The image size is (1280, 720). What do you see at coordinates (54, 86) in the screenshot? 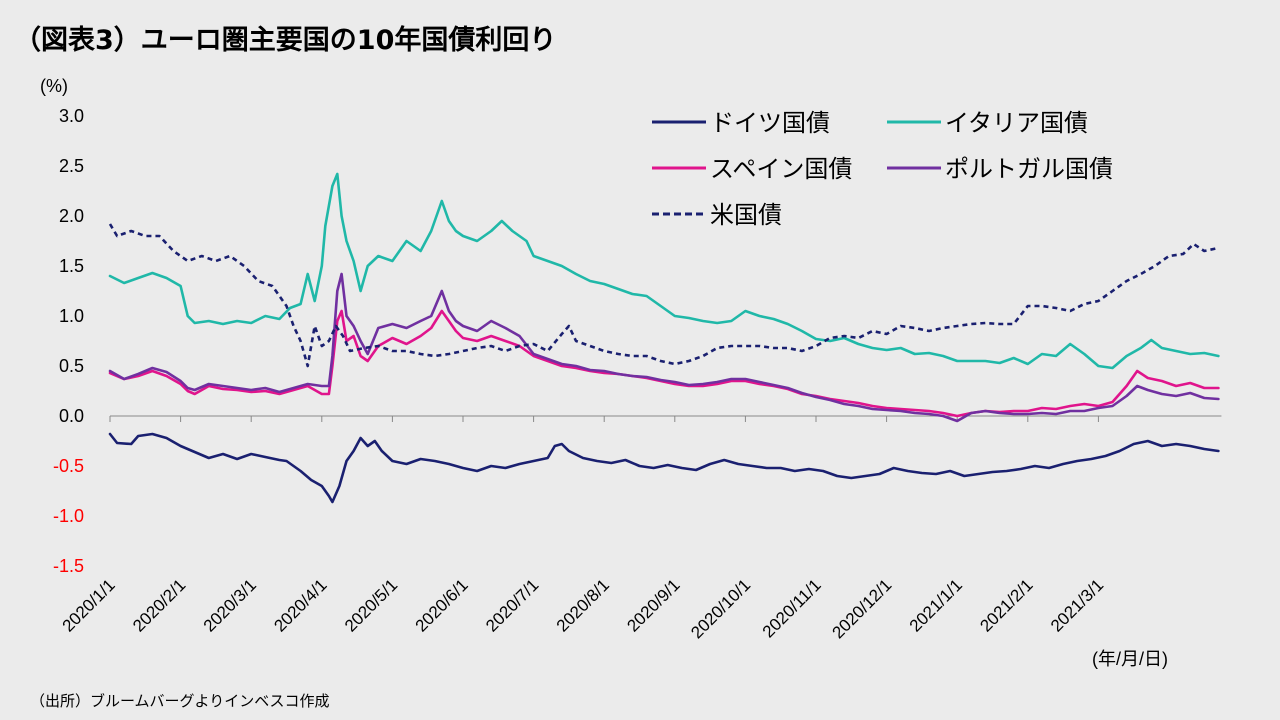
I see `y-axis-unit-label: (%)` at bounding box center [54, 86].